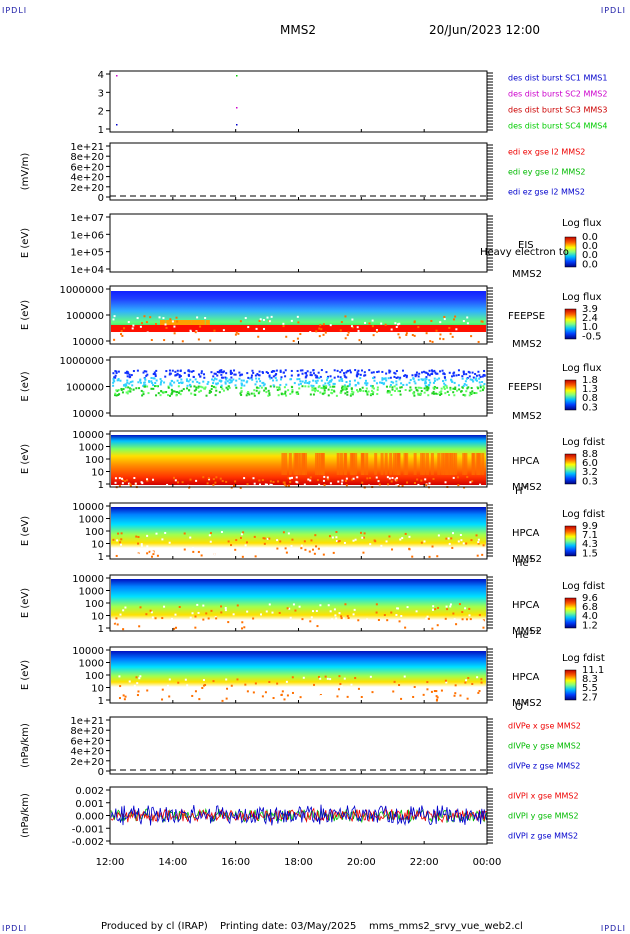 This screenshot has height=934, width=630. What do you see at coordinates (101, 93) in the screenshot?
I see `y-tick-label: 3` at bounding box center [101, 93].